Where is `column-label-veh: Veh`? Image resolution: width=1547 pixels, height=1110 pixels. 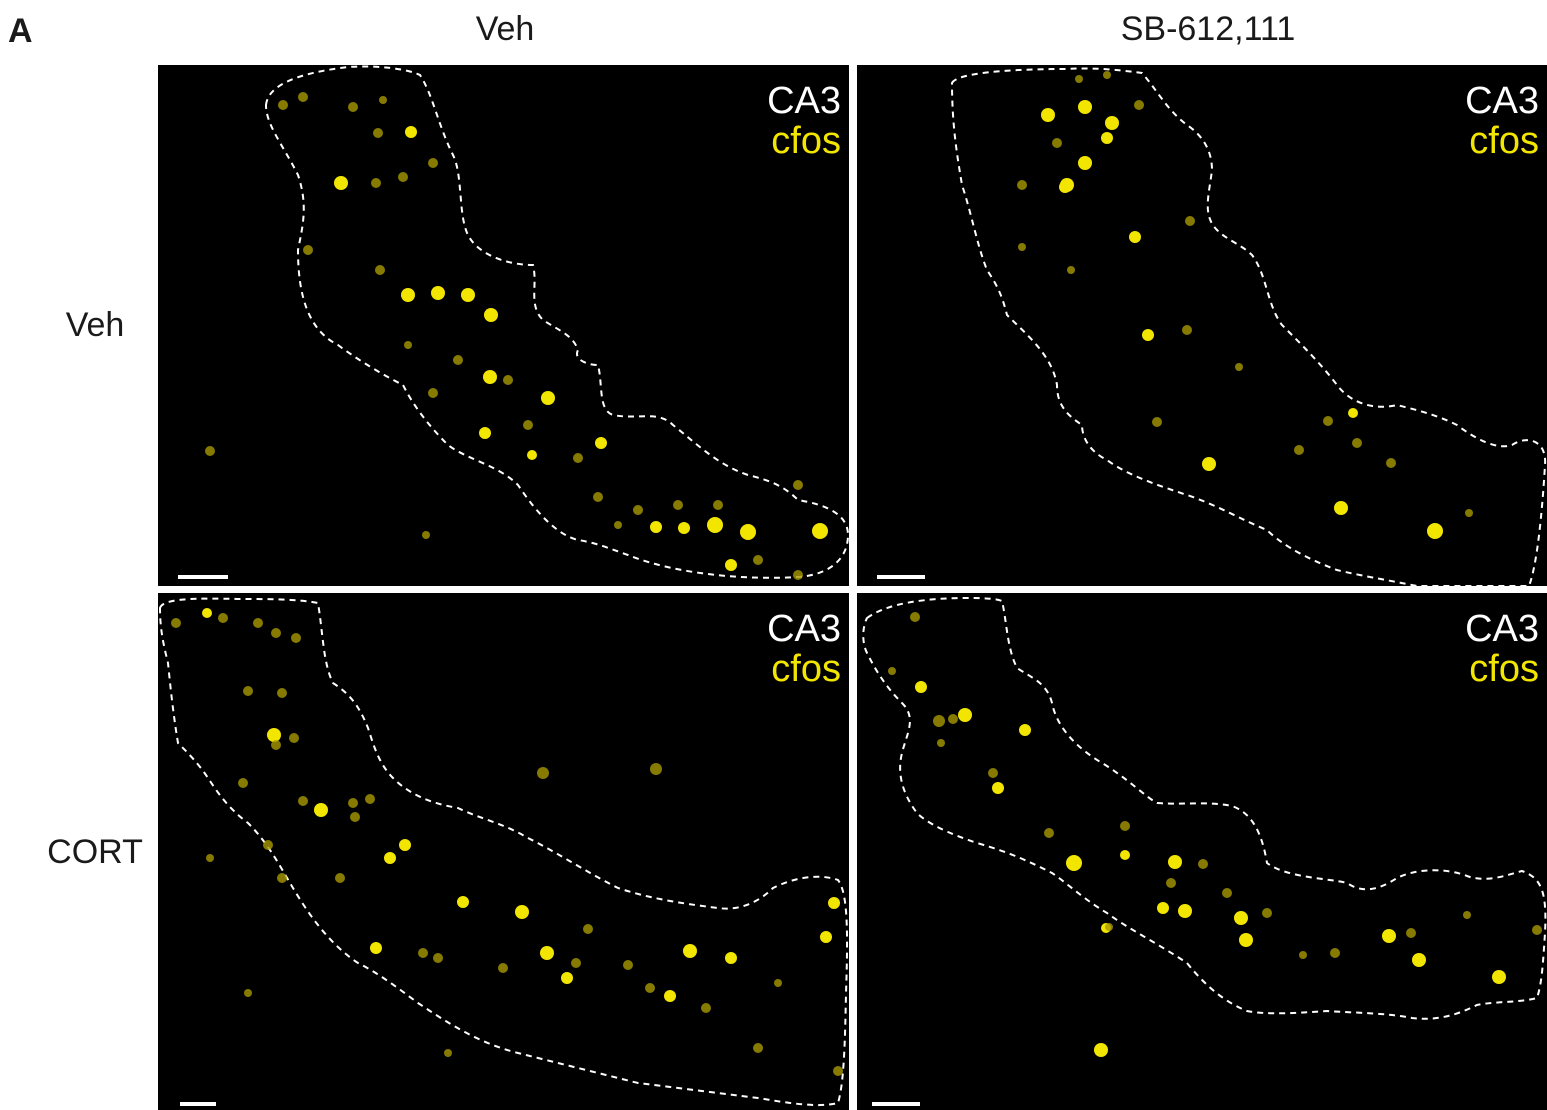
column-label-veh: Veh is located at coordinates (505, 29).